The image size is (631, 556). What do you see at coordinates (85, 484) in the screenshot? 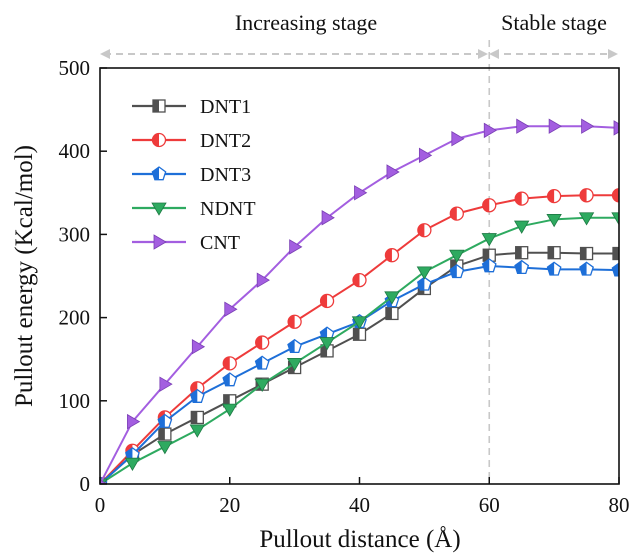
I see `y-tick-label: 0` at bounding box center [85, 484].